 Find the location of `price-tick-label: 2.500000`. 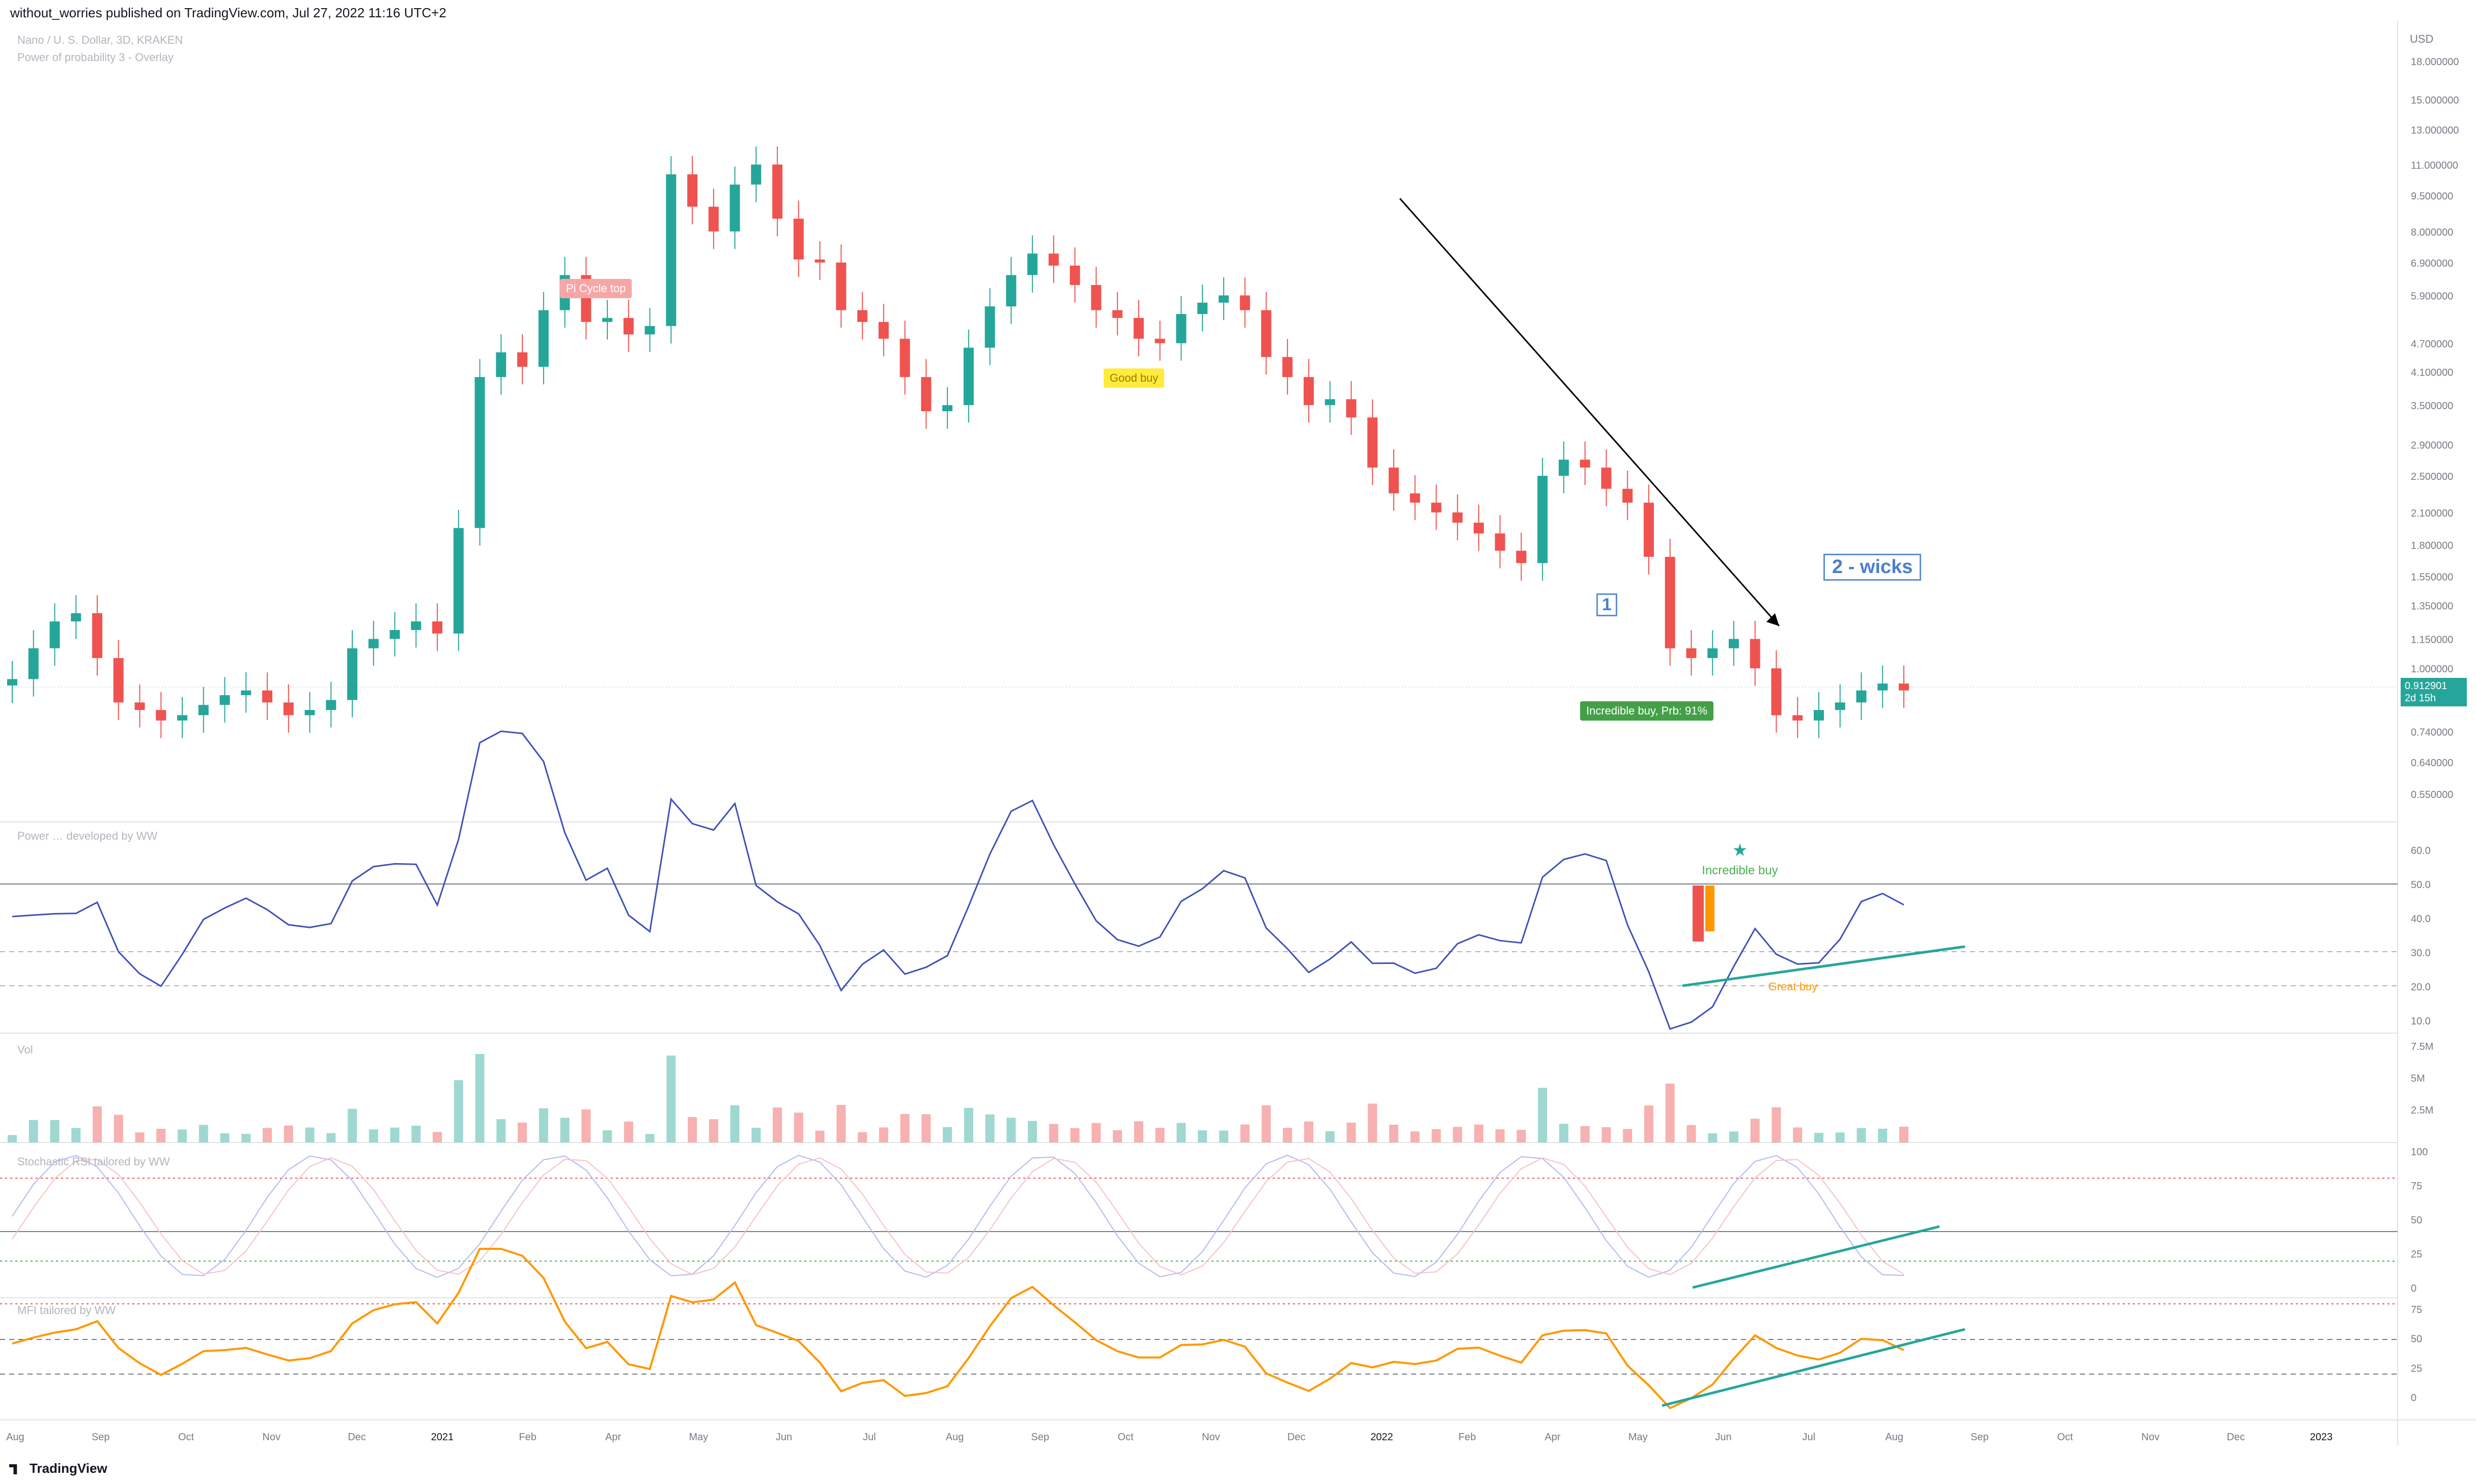

price-tick-label: 2.500000 is located at coordinates (2432, 477).